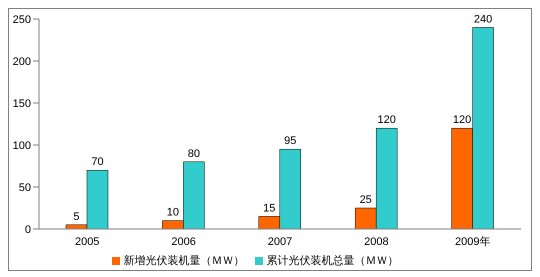 The height and width of the screenshot is (277, 540). I want to click on x-tick-label: 2008, so click(376, 242).